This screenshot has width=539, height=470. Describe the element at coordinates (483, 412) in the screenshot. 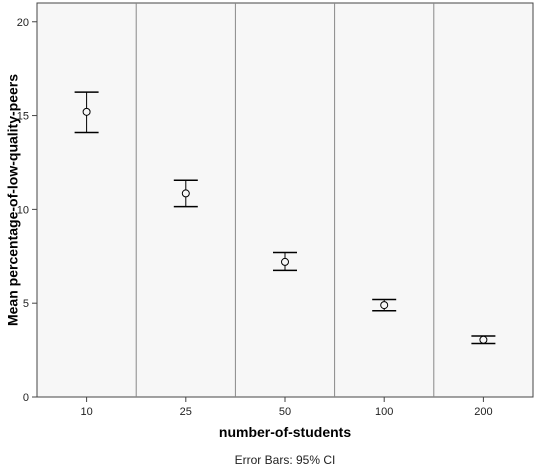

I see `x-tick-label: 200` at that location.